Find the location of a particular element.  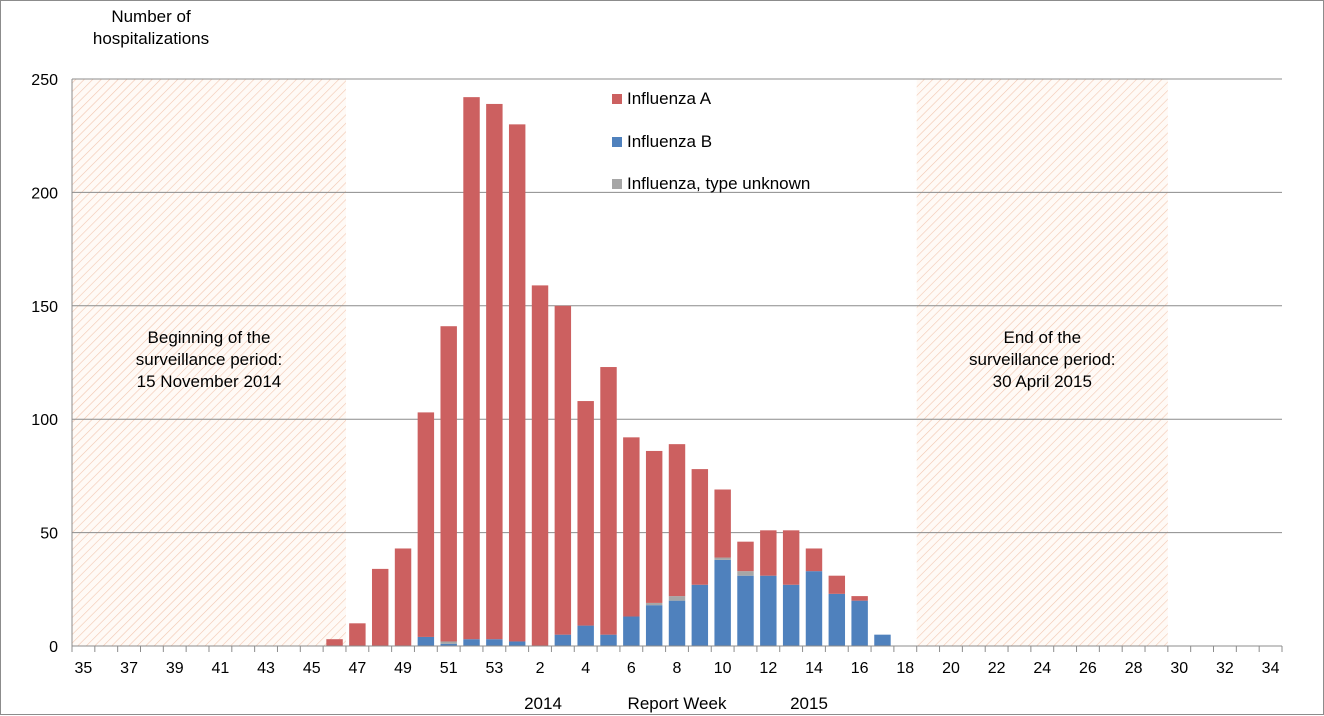

x-tick-label: 53 is located at coordinates (494, 668).